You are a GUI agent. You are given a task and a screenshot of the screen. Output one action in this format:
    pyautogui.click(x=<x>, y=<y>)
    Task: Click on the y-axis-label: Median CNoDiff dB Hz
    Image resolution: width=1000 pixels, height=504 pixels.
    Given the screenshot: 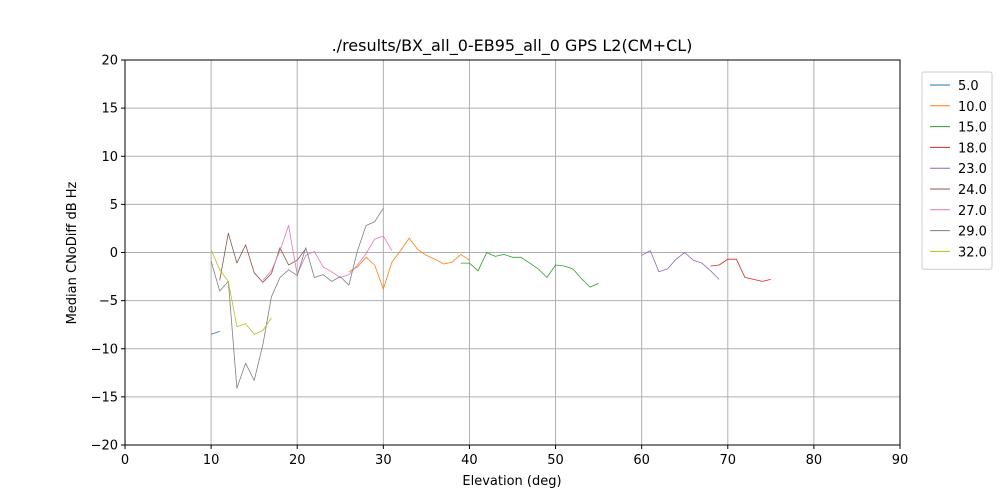 What is the action you would take?
    pyautogui.click(x=72, y=252)
    